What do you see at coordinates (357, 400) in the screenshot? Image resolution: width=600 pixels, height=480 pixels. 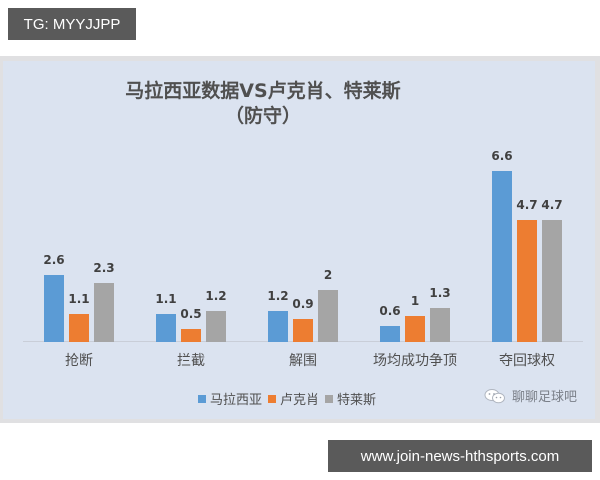 I see `legend-label: 特莱斯` at bounding box center [357, 400].